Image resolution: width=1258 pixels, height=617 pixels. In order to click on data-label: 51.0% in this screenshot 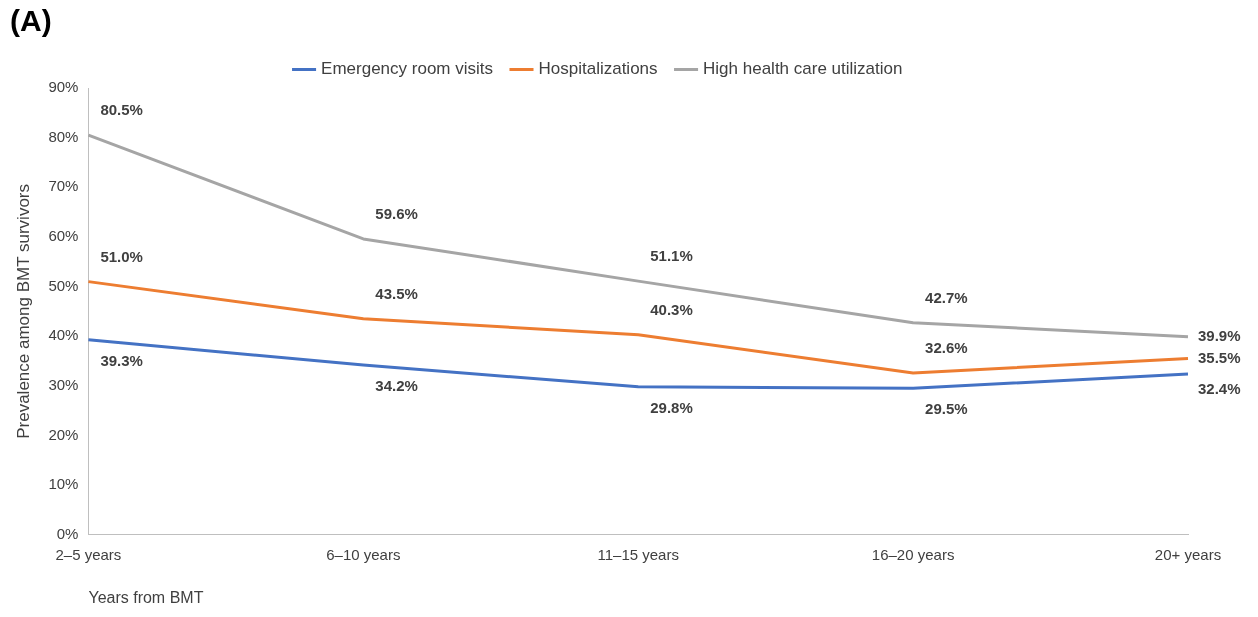, I will do `click(121, 256)`.